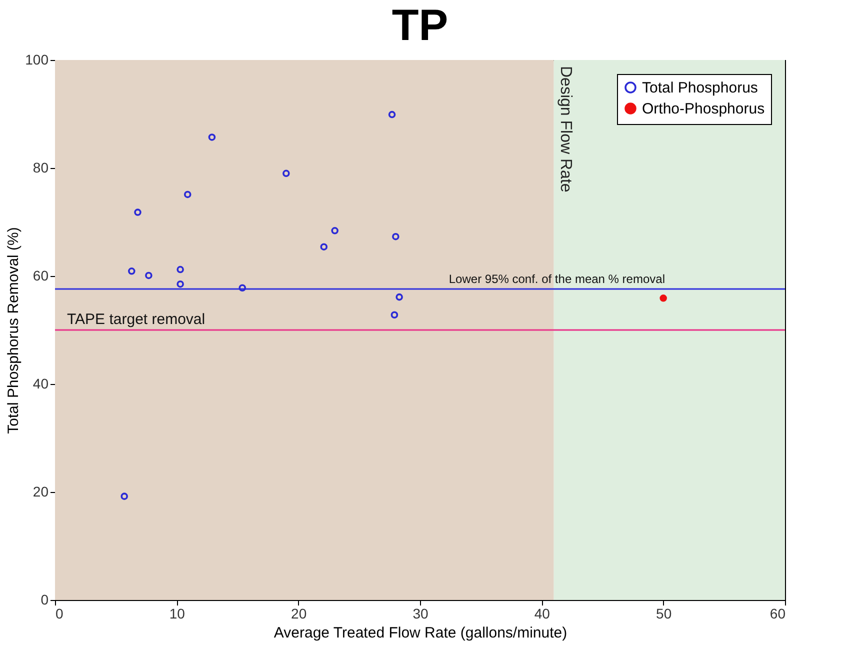 The image size is (856, 669). What do you see at coordinates (542, 614) in the screenshot?
I see `x-tick-label: 40` at bounding box center [542, 614].